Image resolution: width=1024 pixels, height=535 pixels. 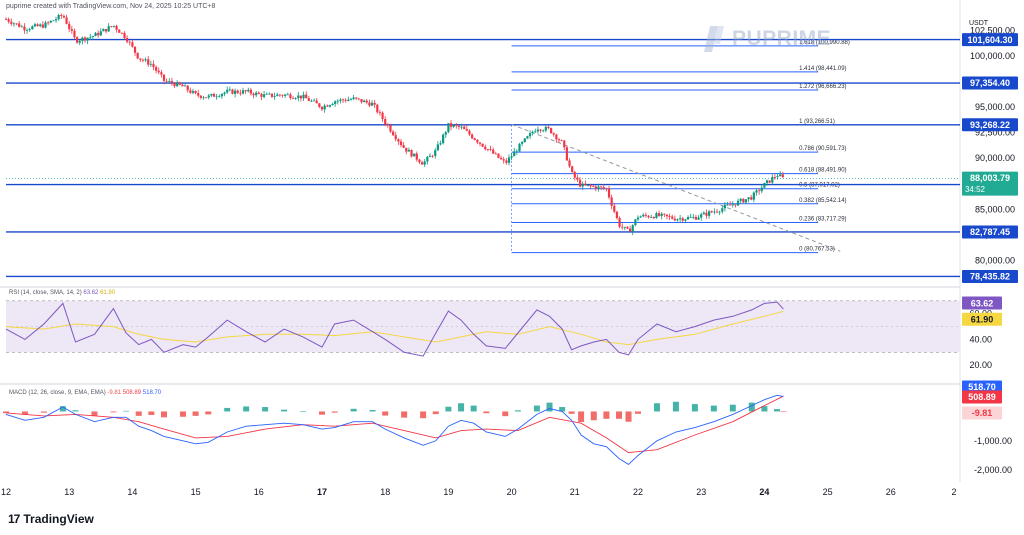 I want to click on puprime-logo-icon, so click(x=714, y=39).